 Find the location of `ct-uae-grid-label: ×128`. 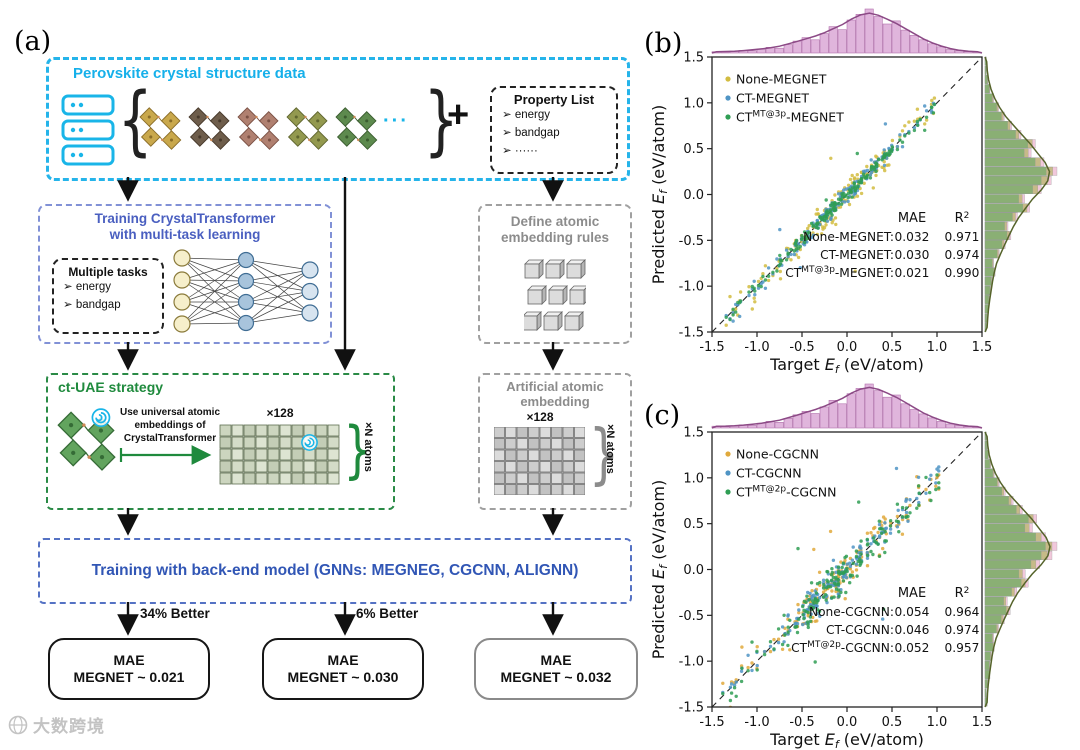

ct-uae-grid-label: ×128 is located at coordinates (280, 413).